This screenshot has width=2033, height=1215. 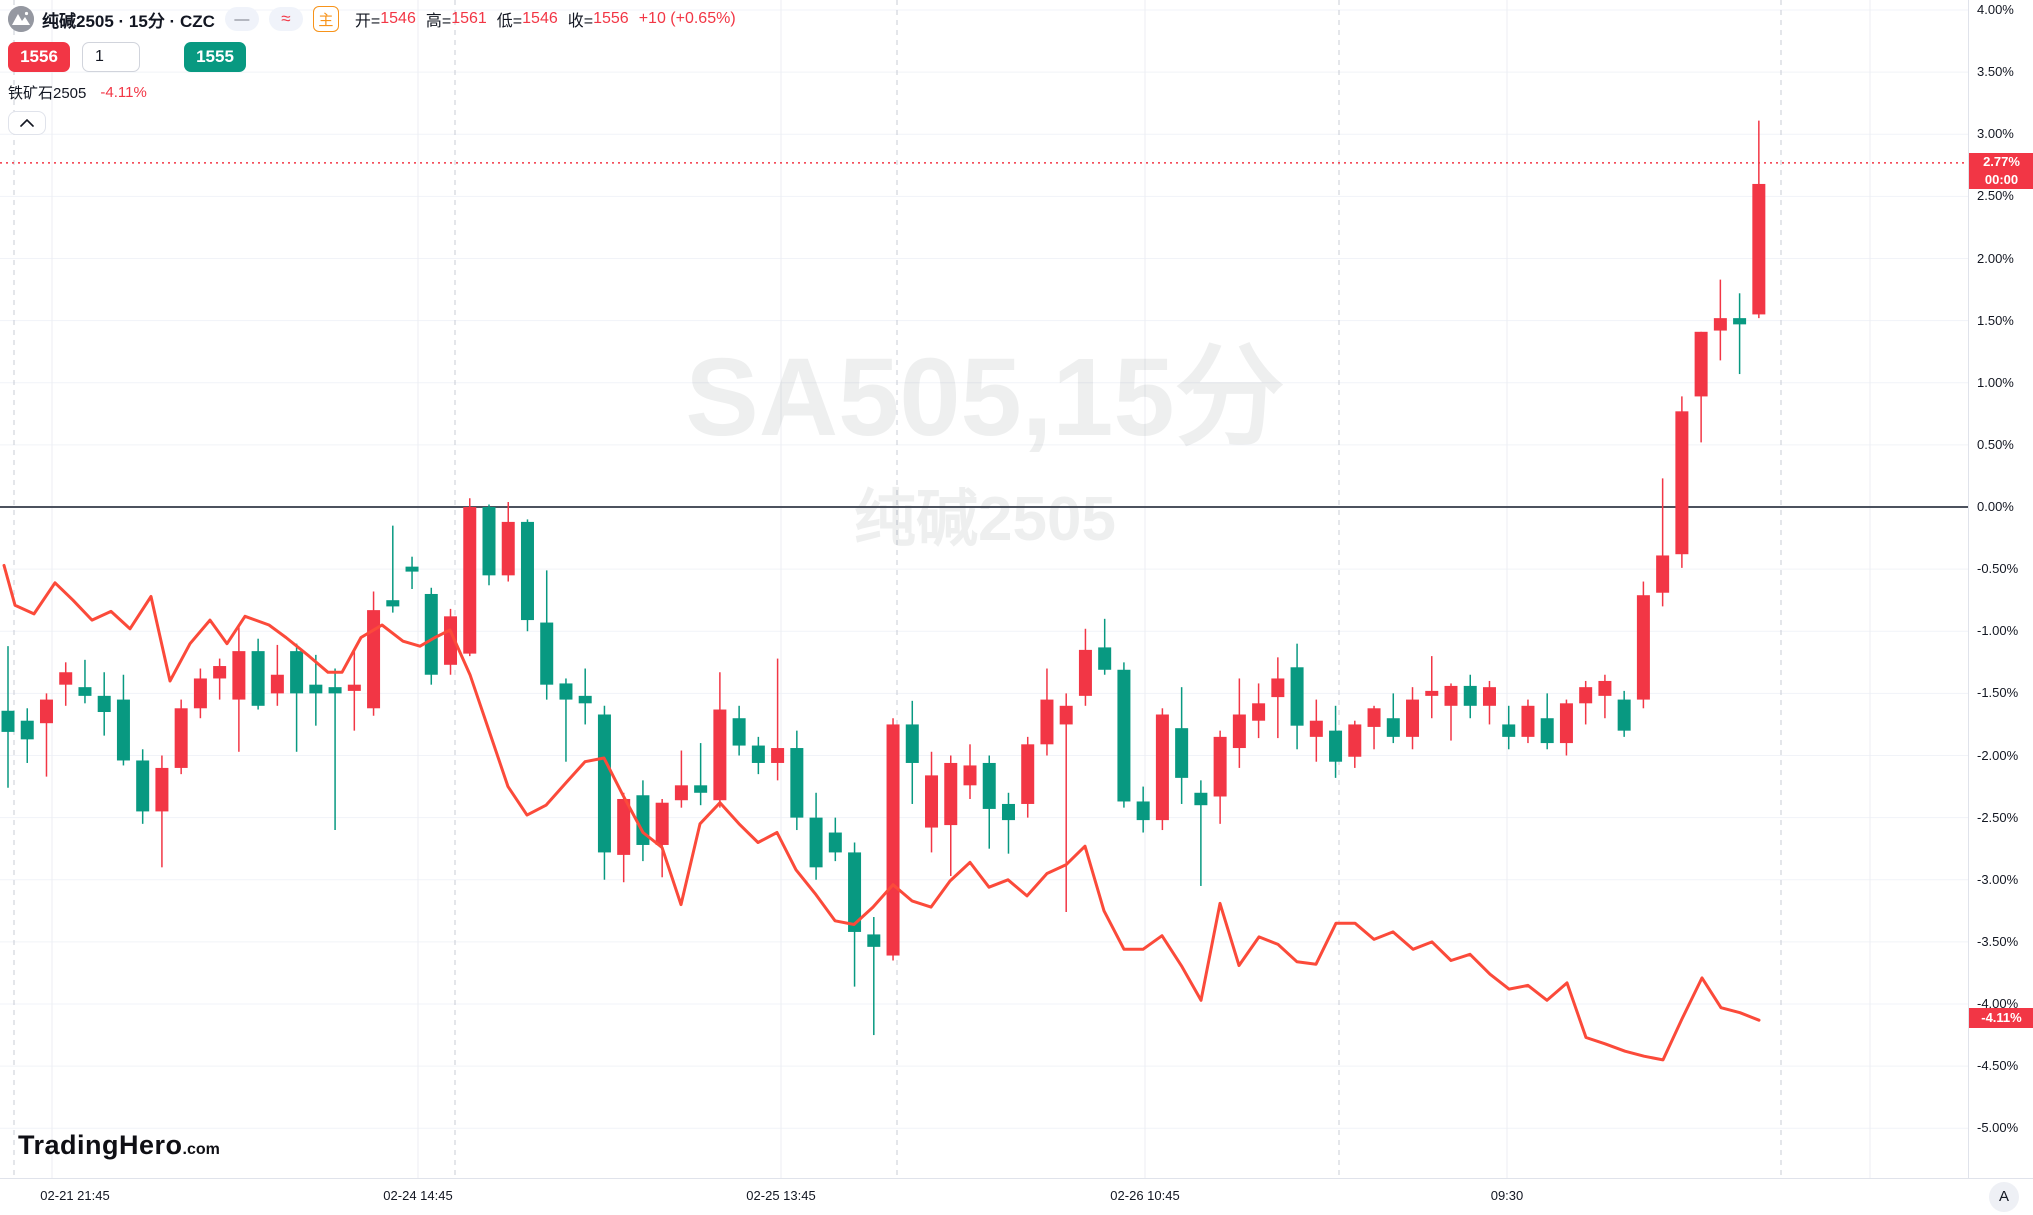 What do you see at coordinates (1507, 1195) in the screenshot?
I see `time-tick-label: 09:30` at bounding box center [1507, 1195].